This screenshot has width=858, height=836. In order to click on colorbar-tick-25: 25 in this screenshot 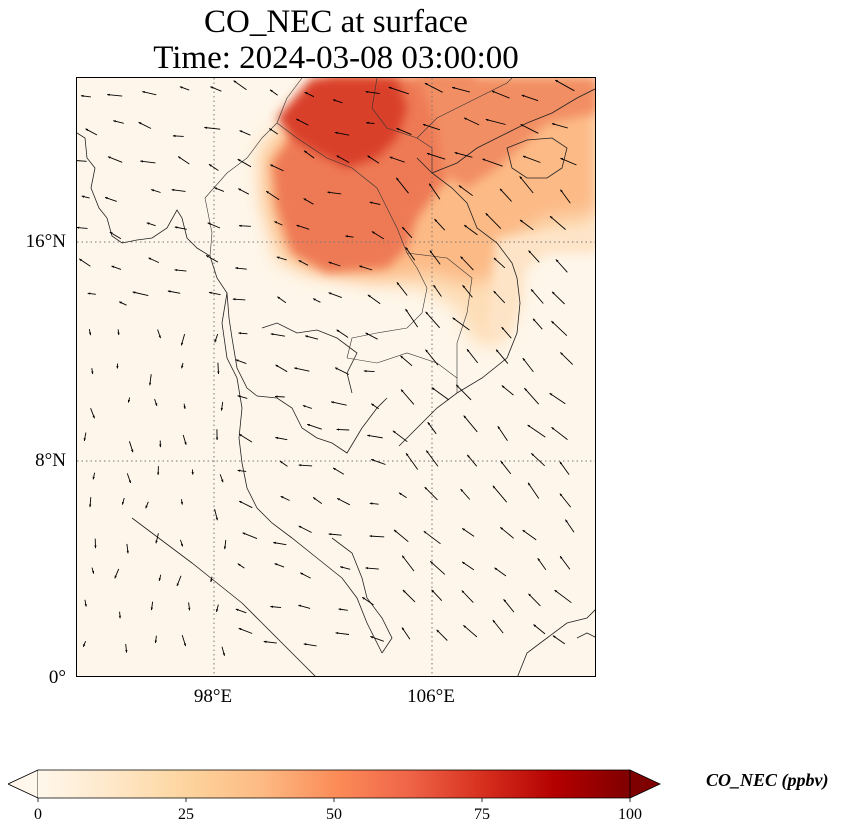, I will do `click(186, 814)`.